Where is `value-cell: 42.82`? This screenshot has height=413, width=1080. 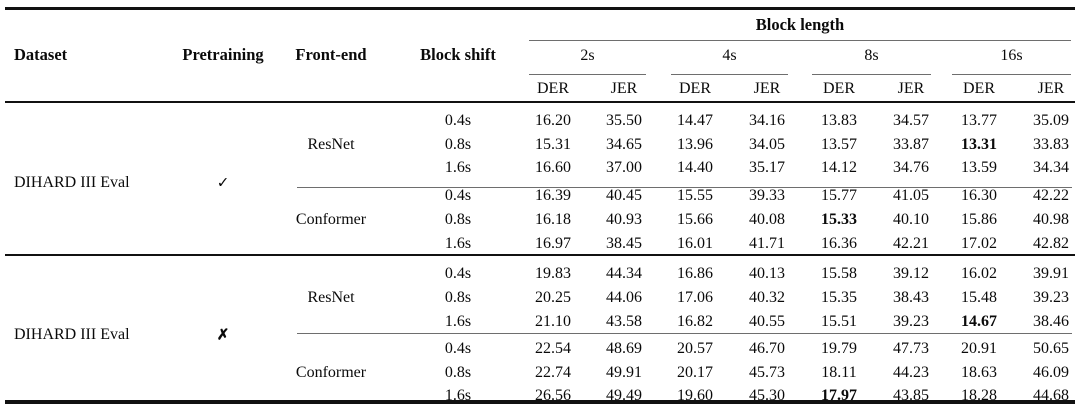 value-cell: 42.82 is located at coordinates (1051, 243).